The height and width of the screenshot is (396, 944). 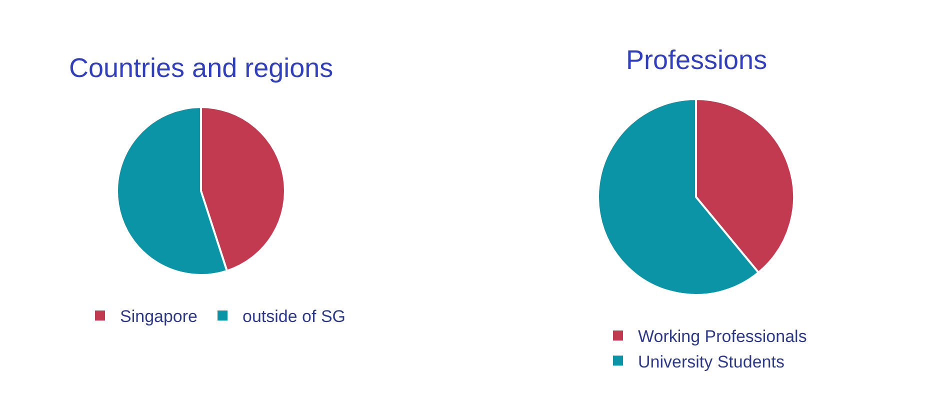 What do you see at coordinates (711, 362) in the screenshot?
I see `legend-label: University Students` at bounding box center [711, 362].